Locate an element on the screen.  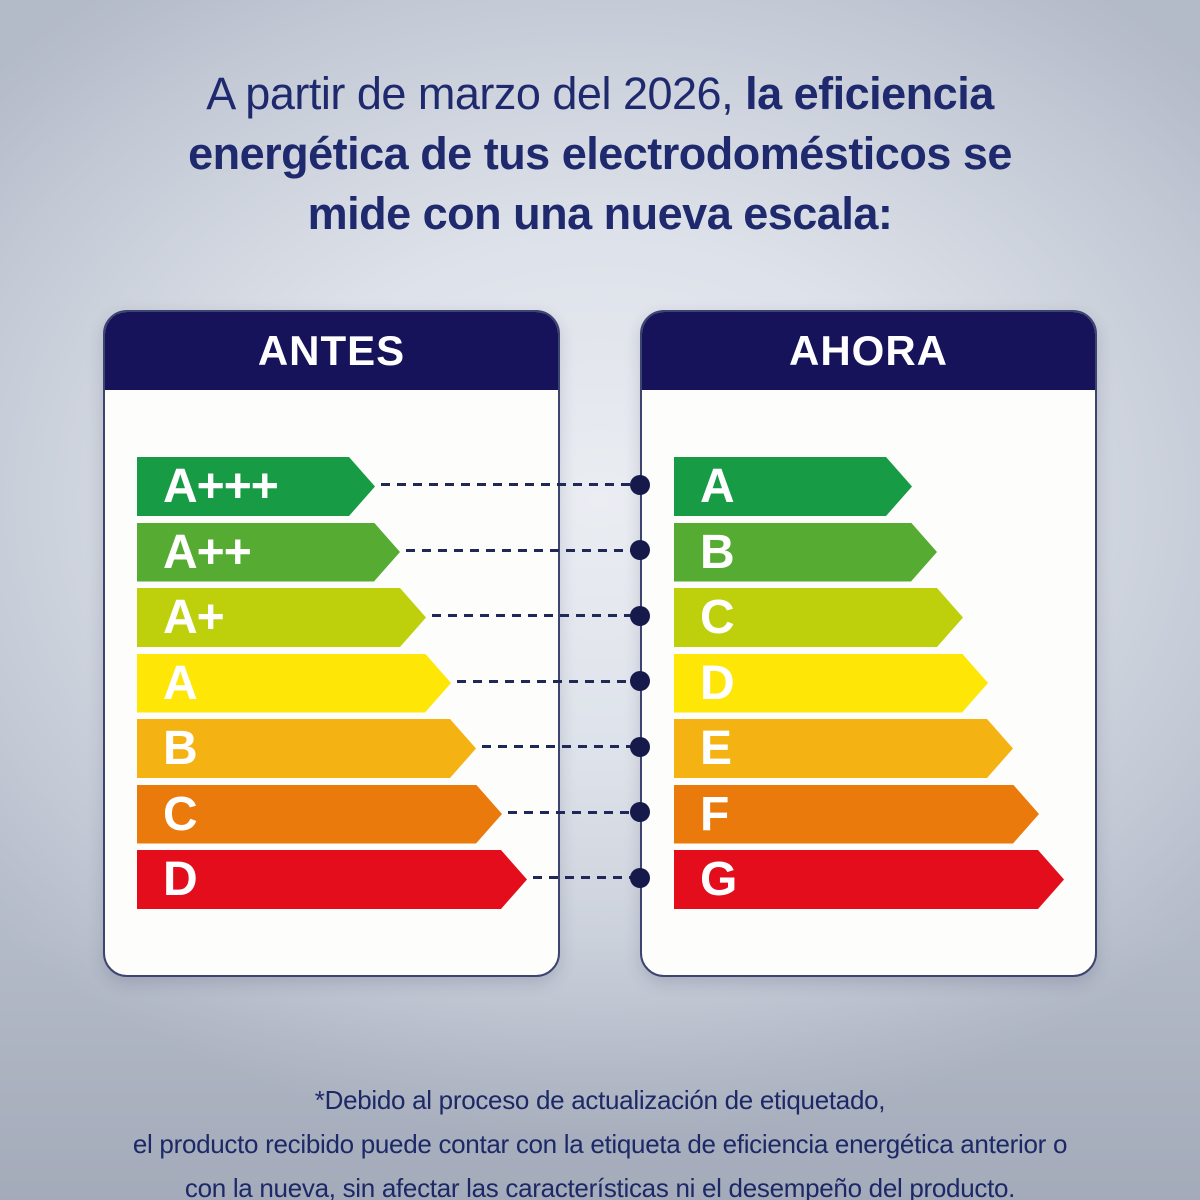
connector-line-b-to-e is located at coordinates (557, 746).